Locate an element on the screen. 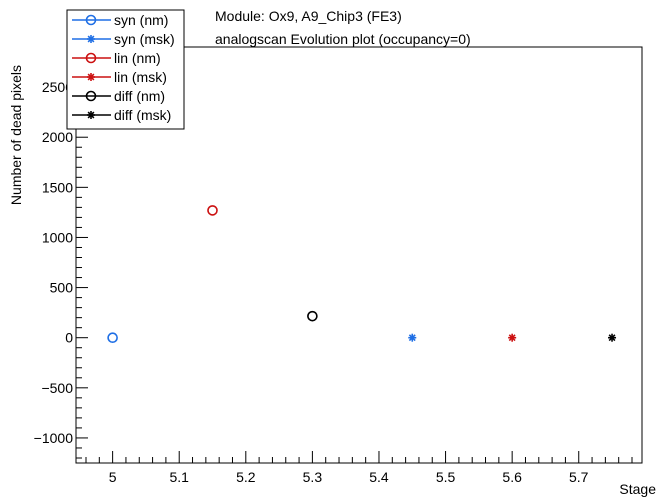  x-tick-label-2: 5.2 is located at coordinates (246, 477).